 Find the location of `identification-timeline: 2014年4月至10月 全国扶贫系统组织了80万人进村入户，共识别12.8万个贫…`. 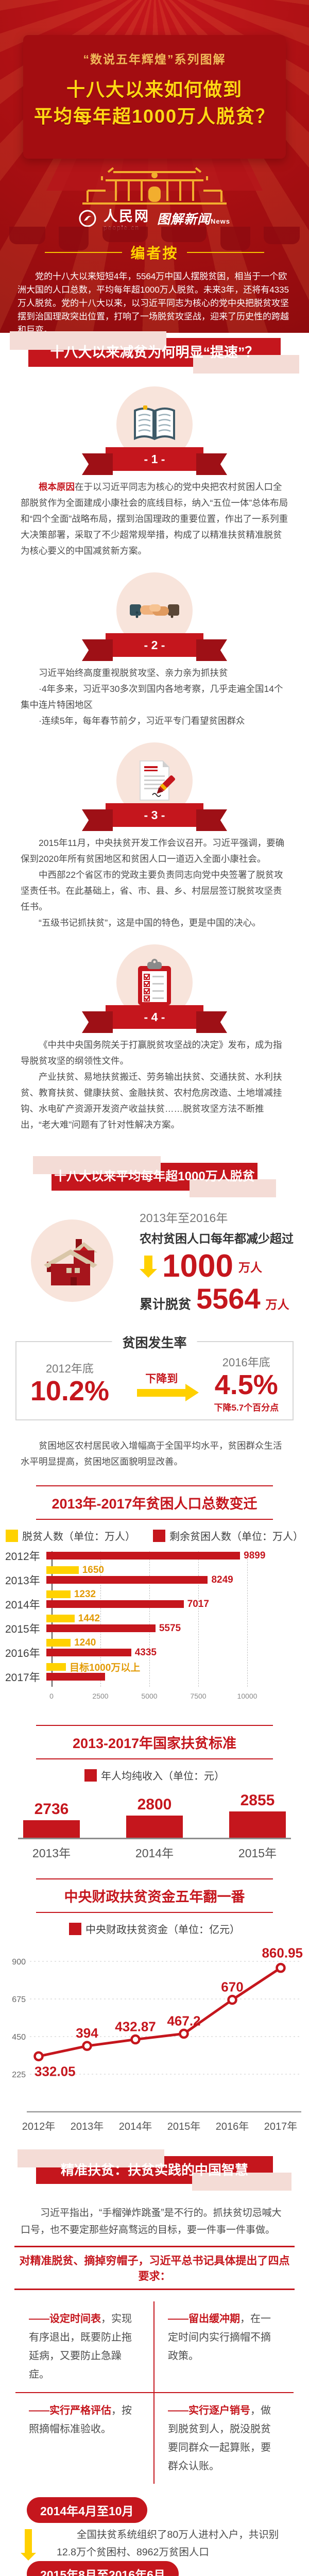

identification-timeline: 2014年4月至10月 全国扶贫系统组织了80万人进村入户，共识别12.8万个贫… is located at coordinates (154, 2536).